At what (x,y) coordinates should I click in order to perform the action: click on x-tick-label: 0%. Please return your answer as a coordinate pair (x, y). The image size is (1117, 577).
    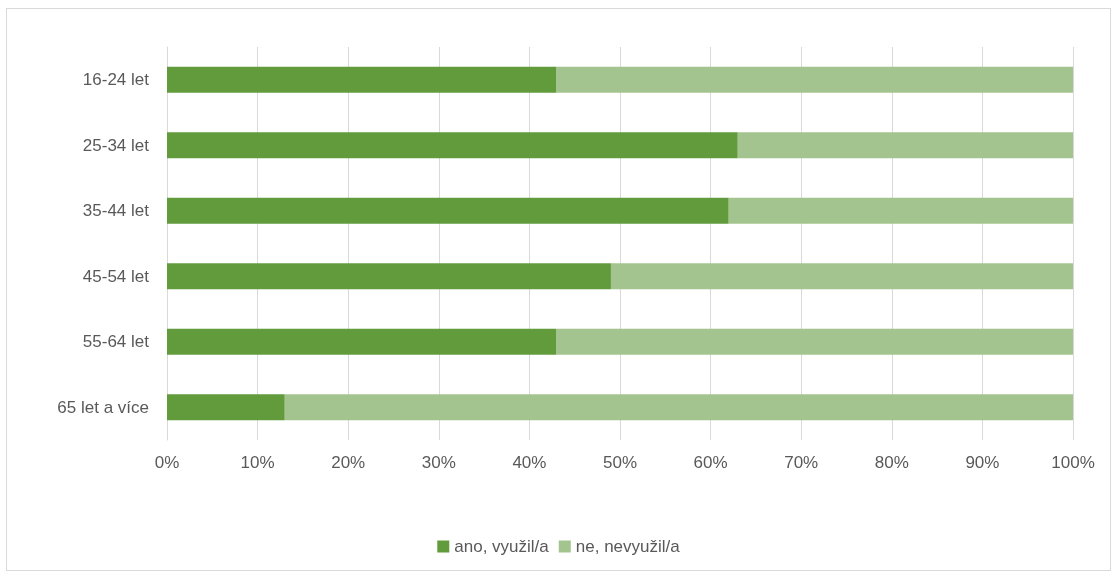
    Looking at the image, I should click on (167, 462).